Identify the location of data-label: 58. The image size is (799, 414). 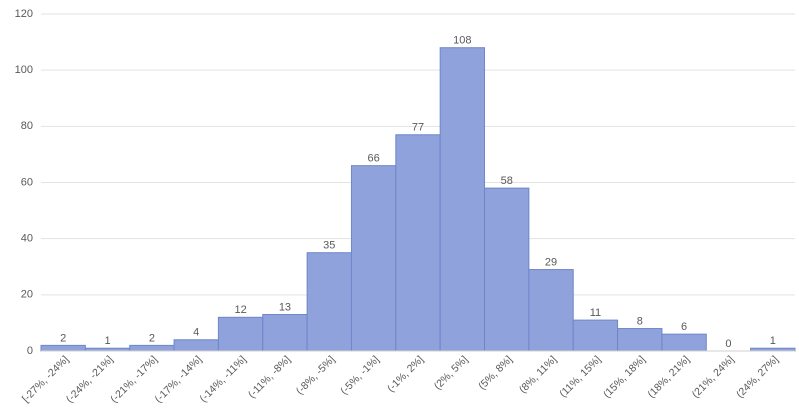
(507, 181).